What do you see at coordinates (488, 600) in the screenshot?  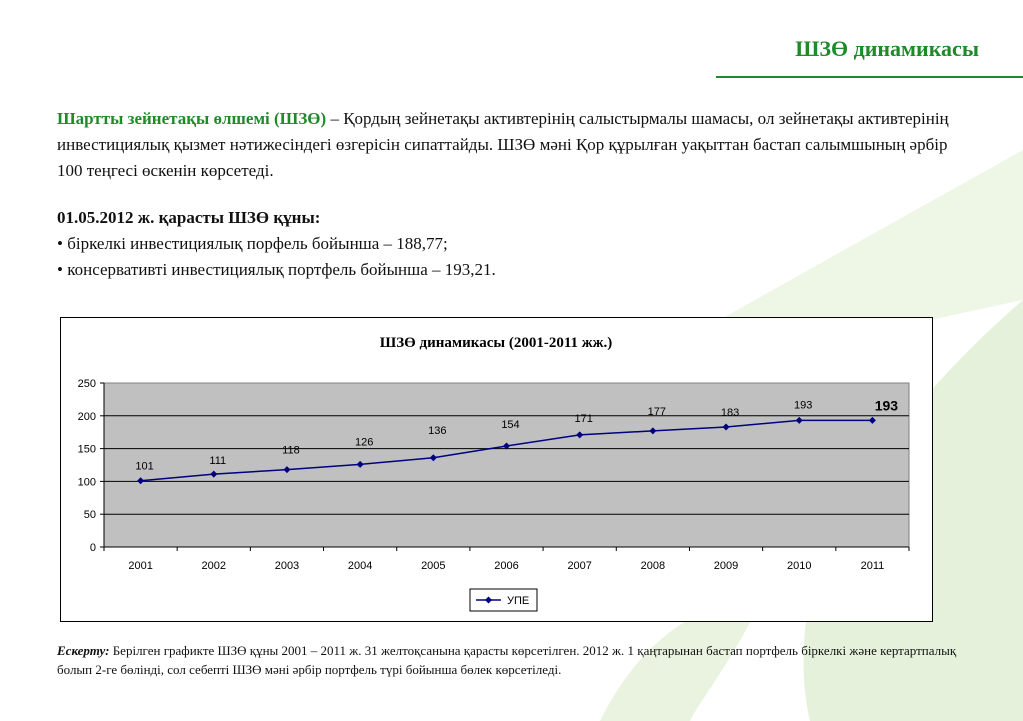 I see `legend-marker` at bounding box center [488, 600].